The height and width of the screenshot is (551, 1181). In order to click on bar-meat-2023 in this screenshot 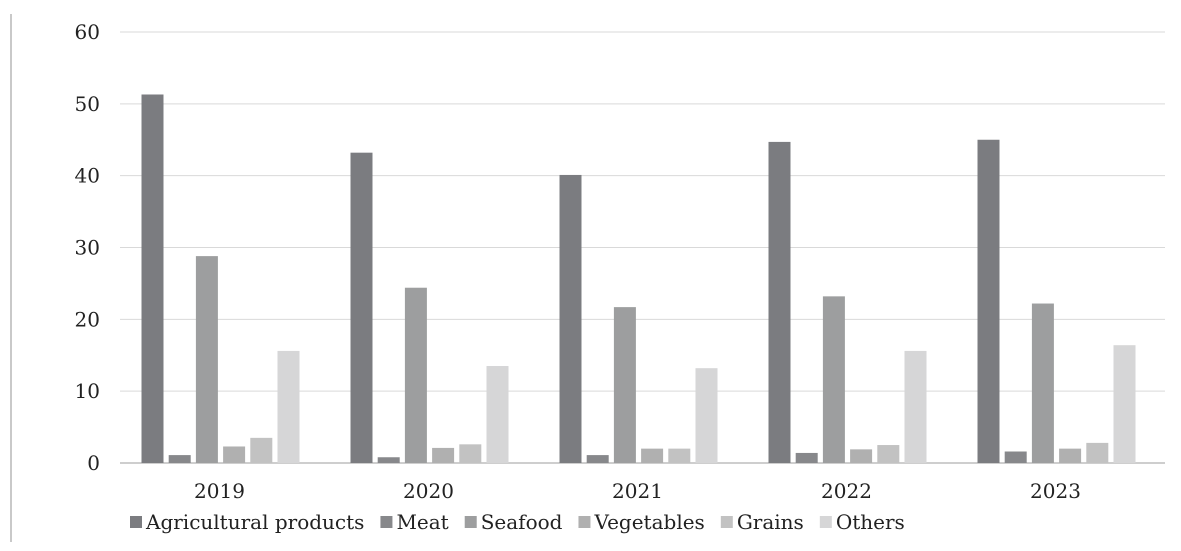, I will do `click(1015, 457)`.